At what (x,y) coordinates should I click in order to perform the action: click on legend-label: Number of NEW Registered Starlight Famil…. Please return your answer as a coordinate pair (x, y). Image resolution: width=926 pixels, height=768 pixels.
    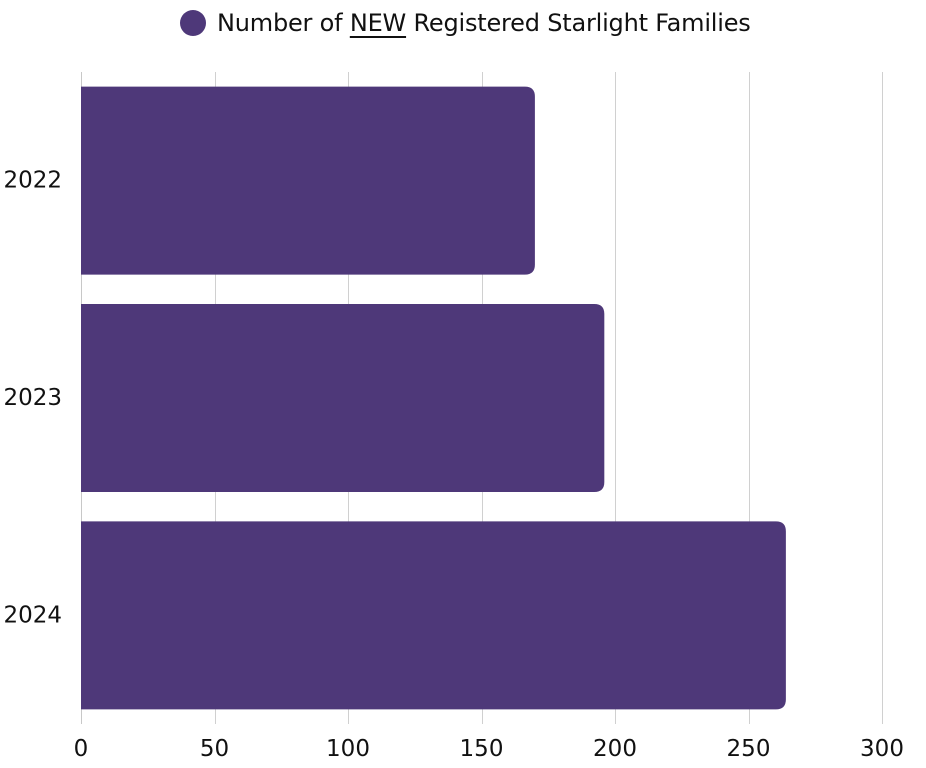
    Looking at the image, I should click on (484, 23).